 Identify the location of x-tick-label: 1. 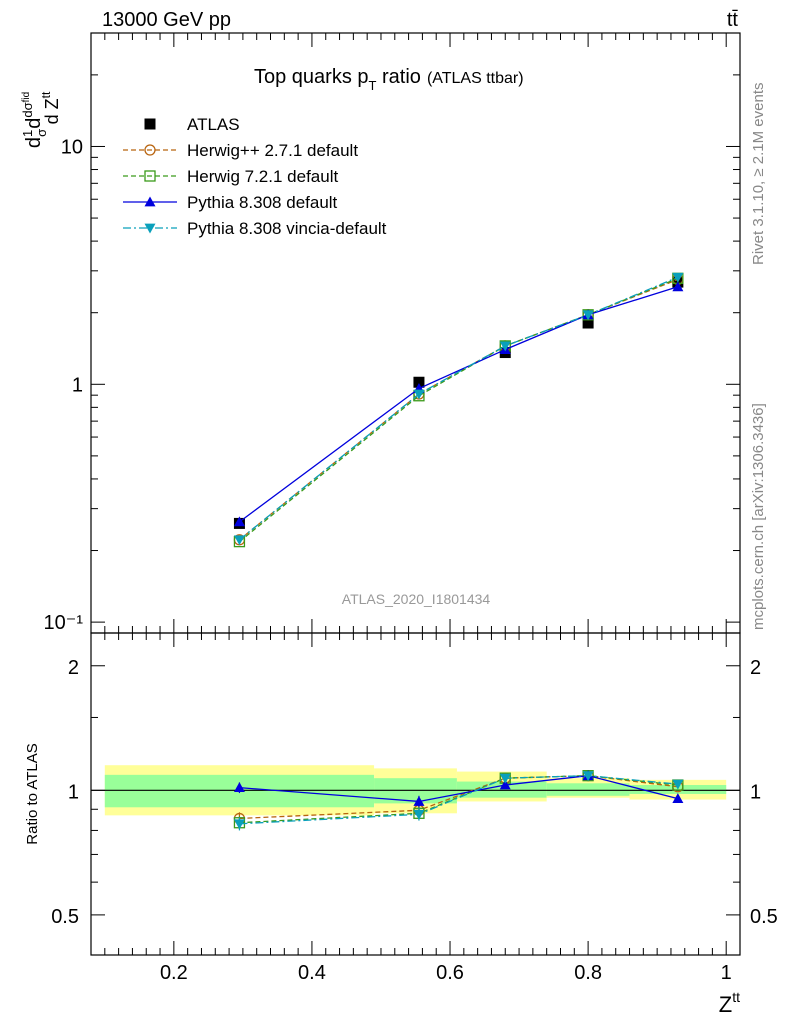
(726, 973).